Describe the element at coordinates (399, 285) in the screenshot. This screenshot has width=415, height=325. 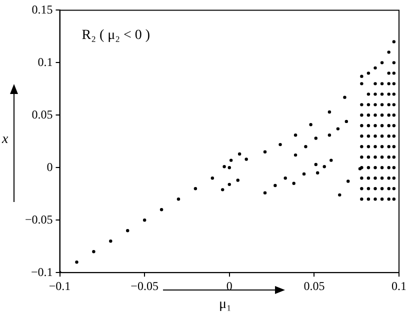
I see `x-tick-label: 0.1` at that location.